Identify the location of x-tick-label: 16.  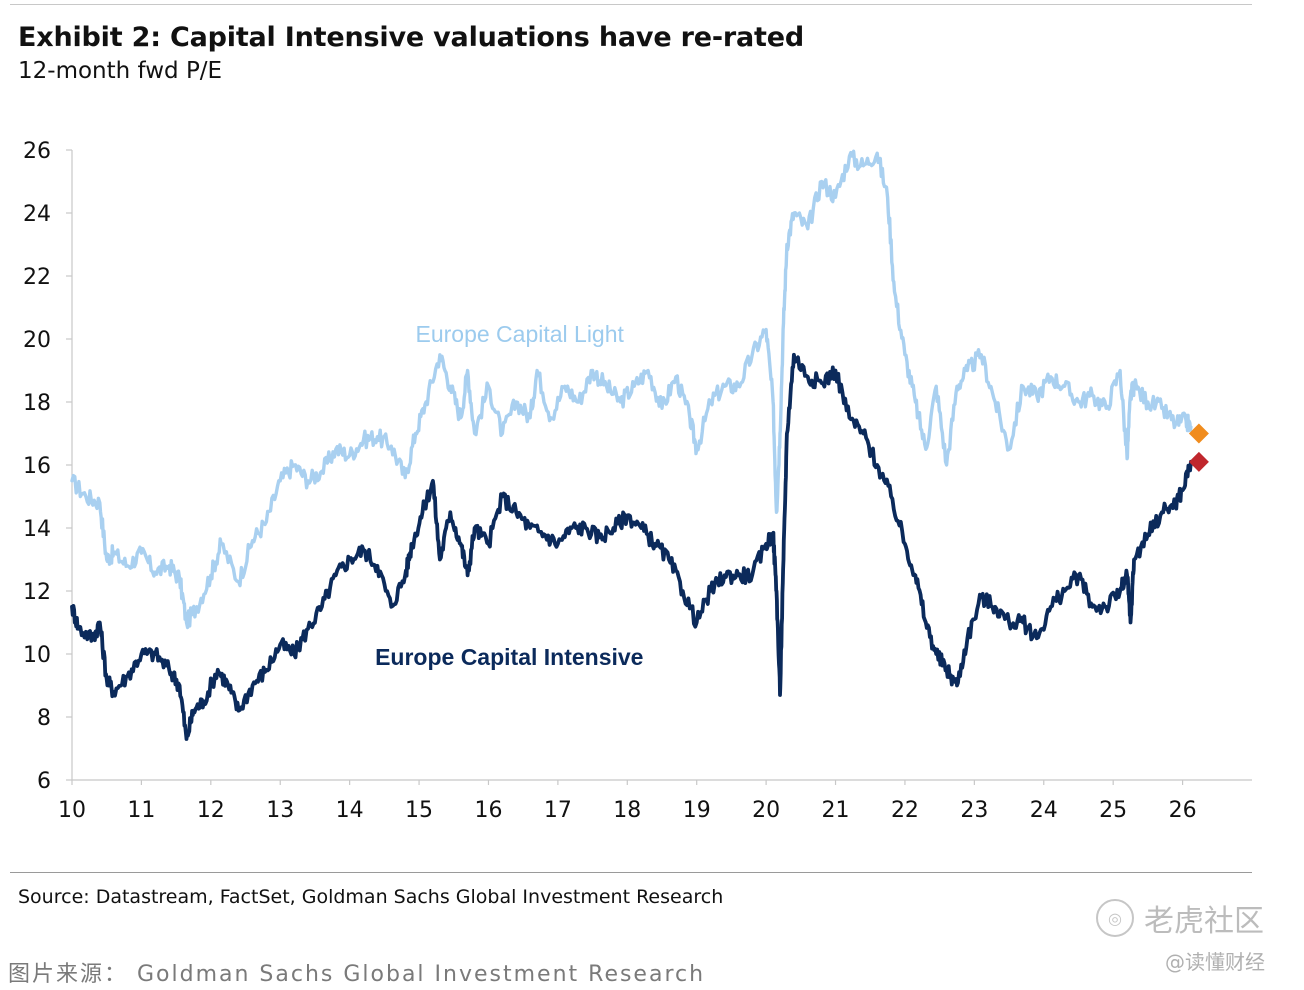
(488, 810).